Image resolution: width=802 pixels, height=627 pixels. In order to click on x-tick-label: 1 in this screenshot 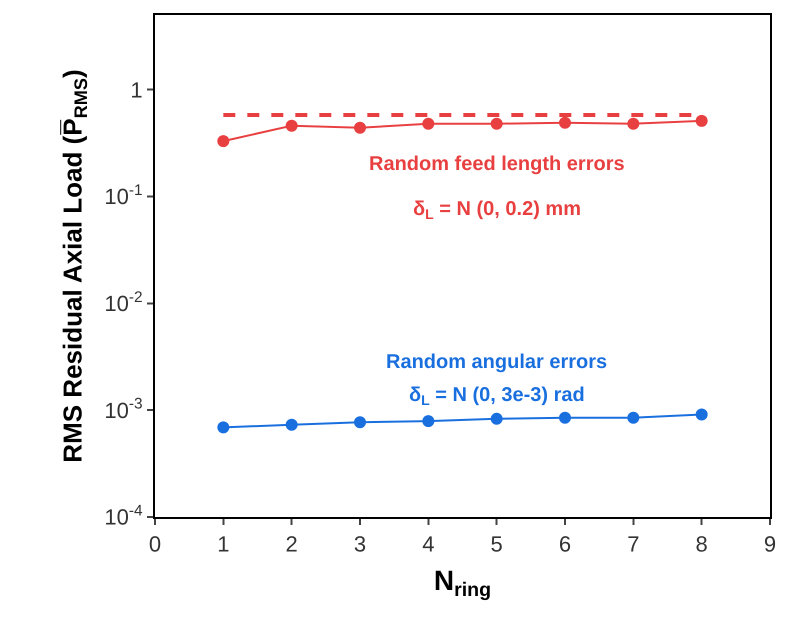, I will do `click(223, 543)`.